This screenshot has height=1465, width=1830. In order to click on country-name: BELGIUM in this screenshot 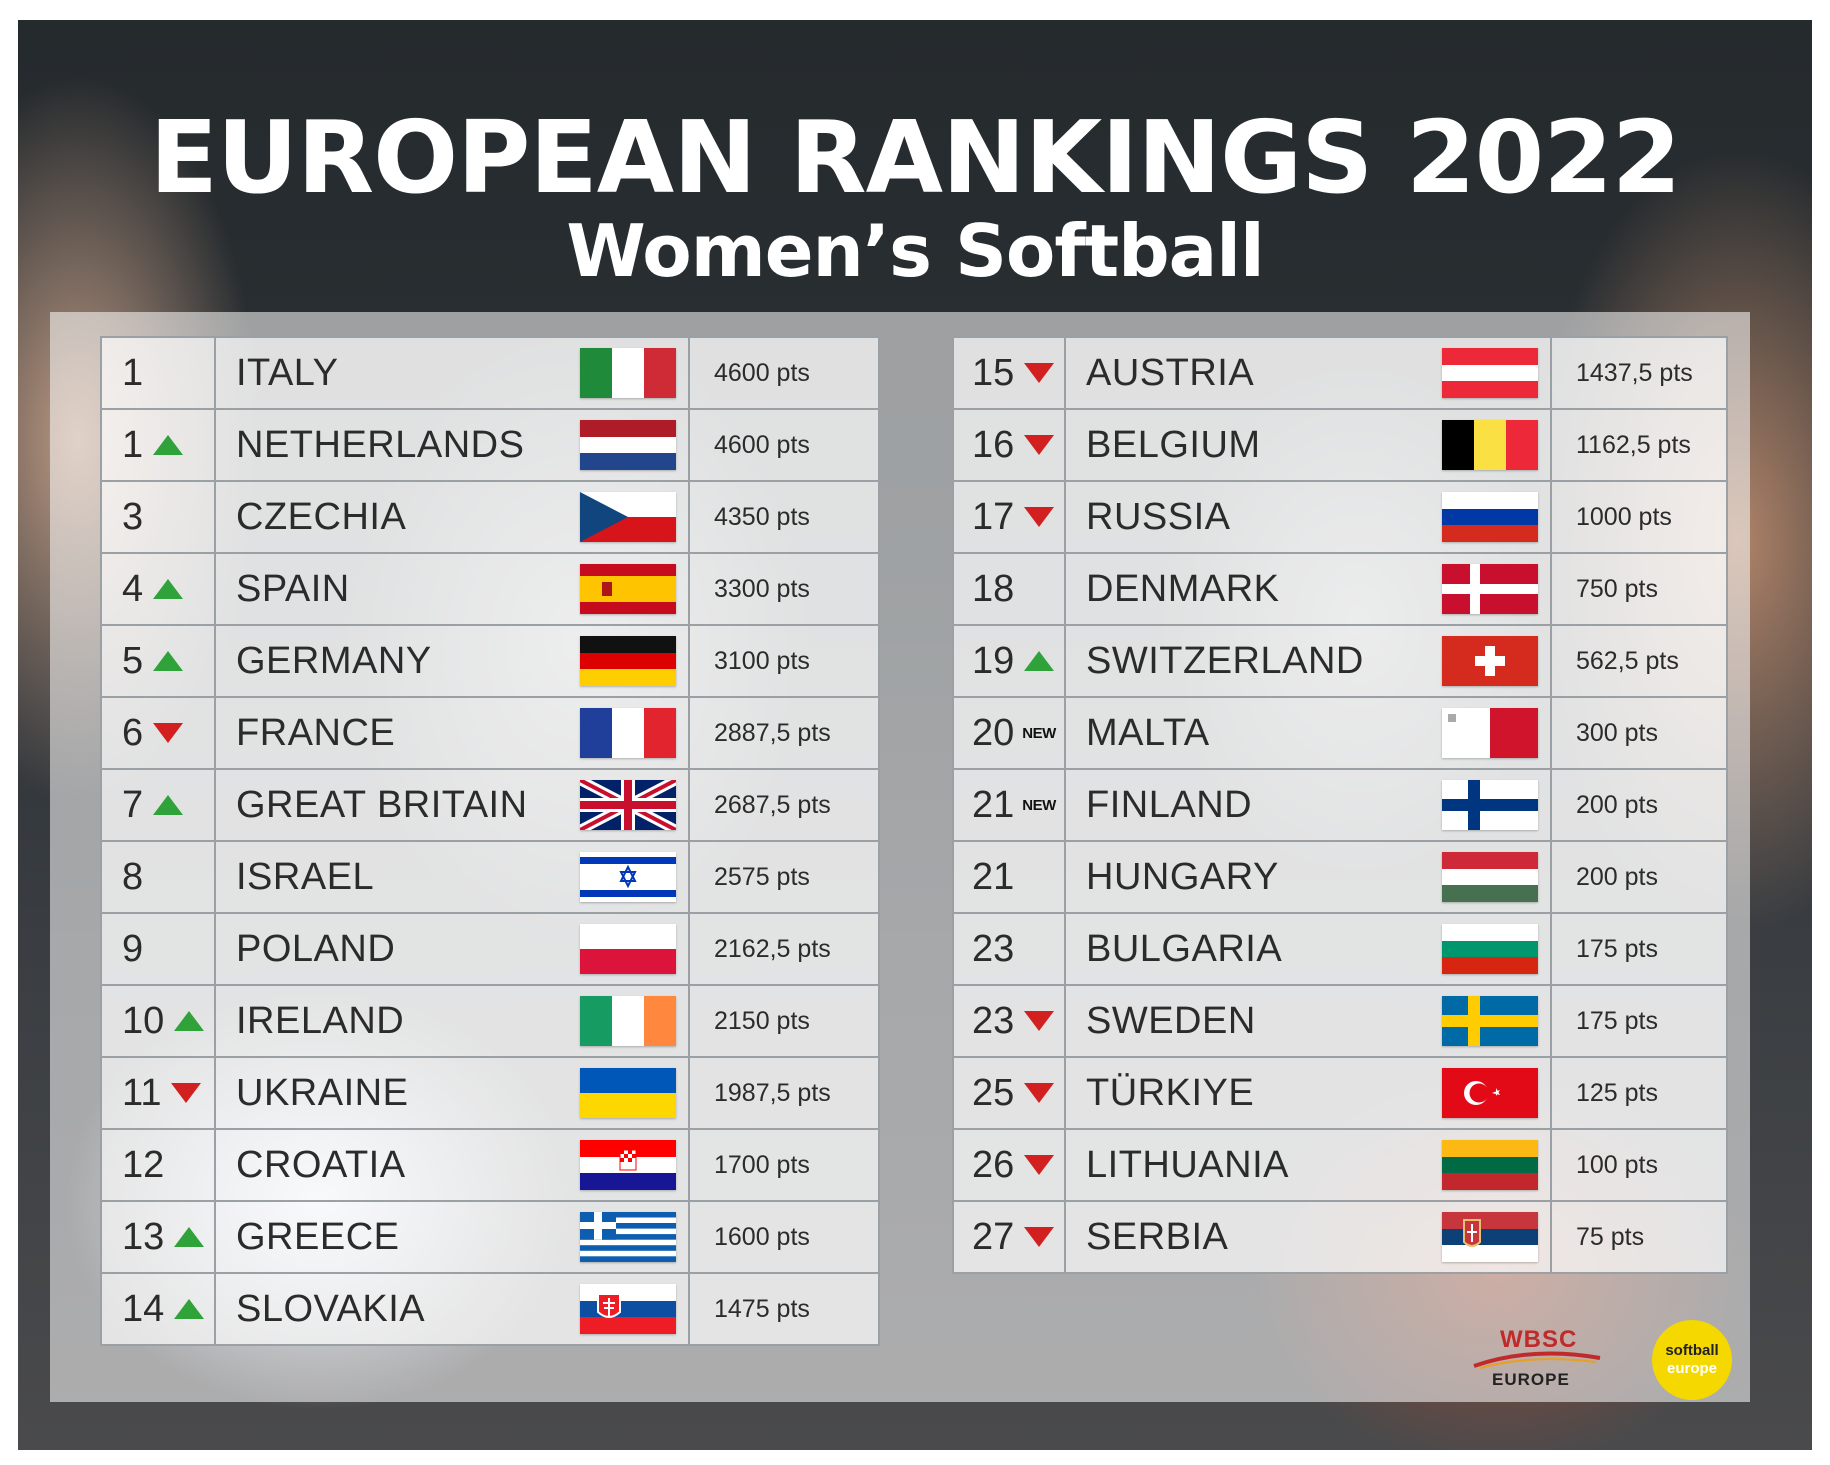, I will do `click(1173, 444)`.